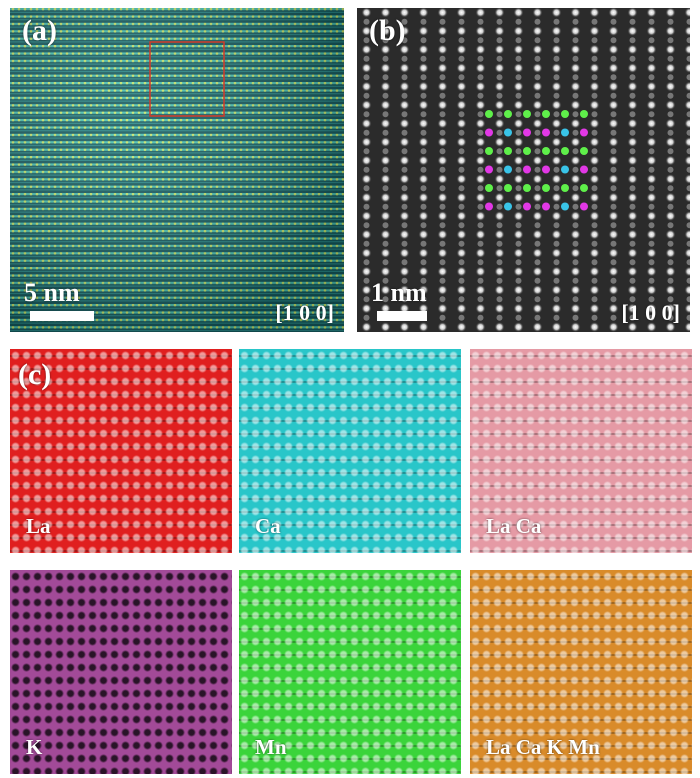 The height and width of the screenshot is (778, 700). What do you see at coordinates (35, 374) in the screenshot?
I see `panel-c-label: (c)` at bounding box center [35, 374].